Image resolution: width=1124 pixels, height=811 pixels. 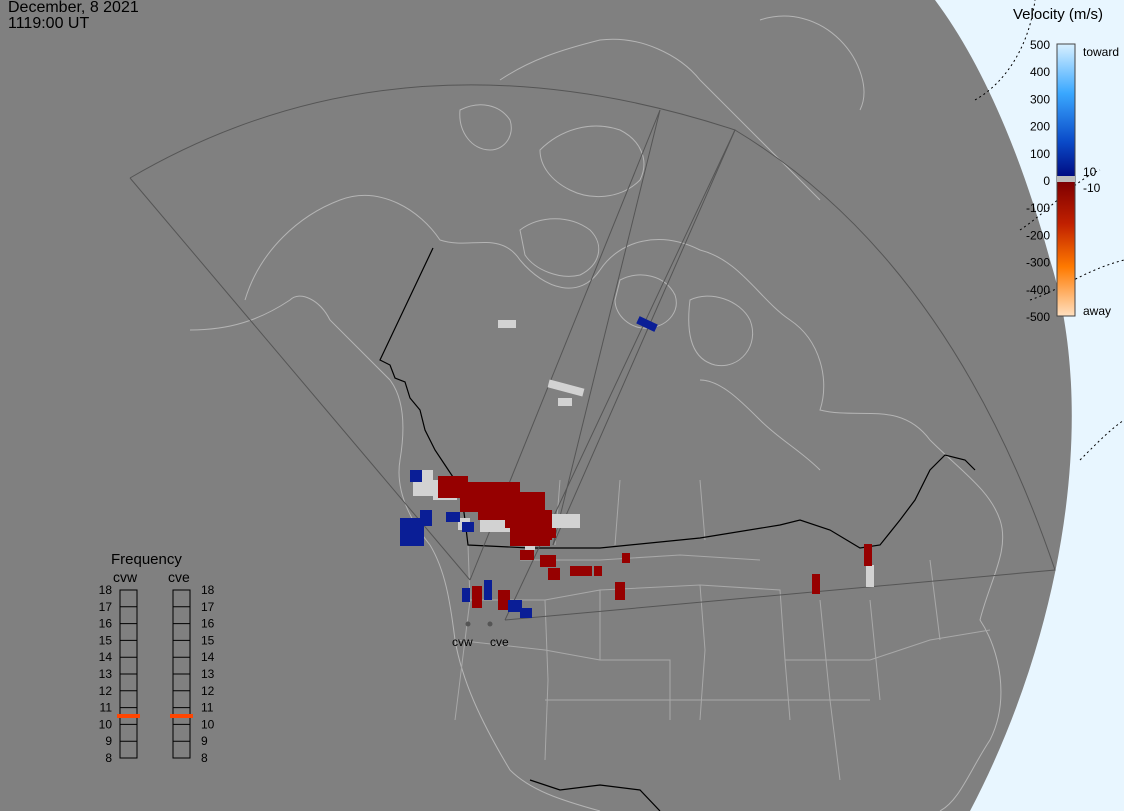 I want to click on velocity-title: Velocity (m/s), so click(x=1058, y=14).